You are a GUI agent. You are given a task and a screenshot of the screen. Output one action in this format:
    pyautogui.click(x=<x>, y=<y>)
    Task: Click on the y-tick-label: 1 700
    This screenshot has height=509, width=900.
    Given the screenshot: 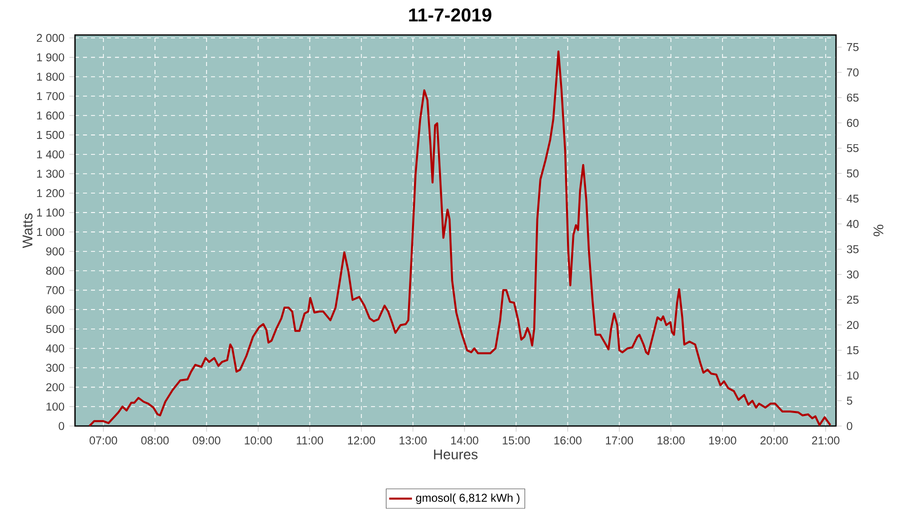 What is the action you would take?
    pyautogui.click(x=50, y=96)
    